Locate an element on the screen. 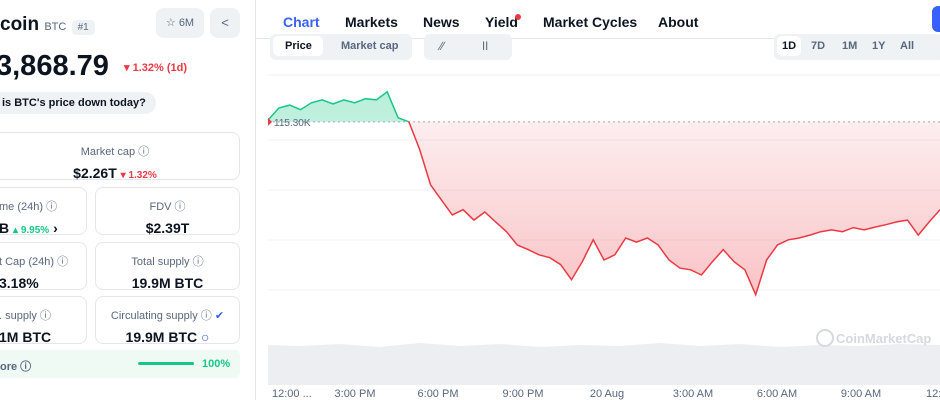 The height and width of the screenshot is (400, 940). stat-value: $2.39T is located at coordinates (167, 228).